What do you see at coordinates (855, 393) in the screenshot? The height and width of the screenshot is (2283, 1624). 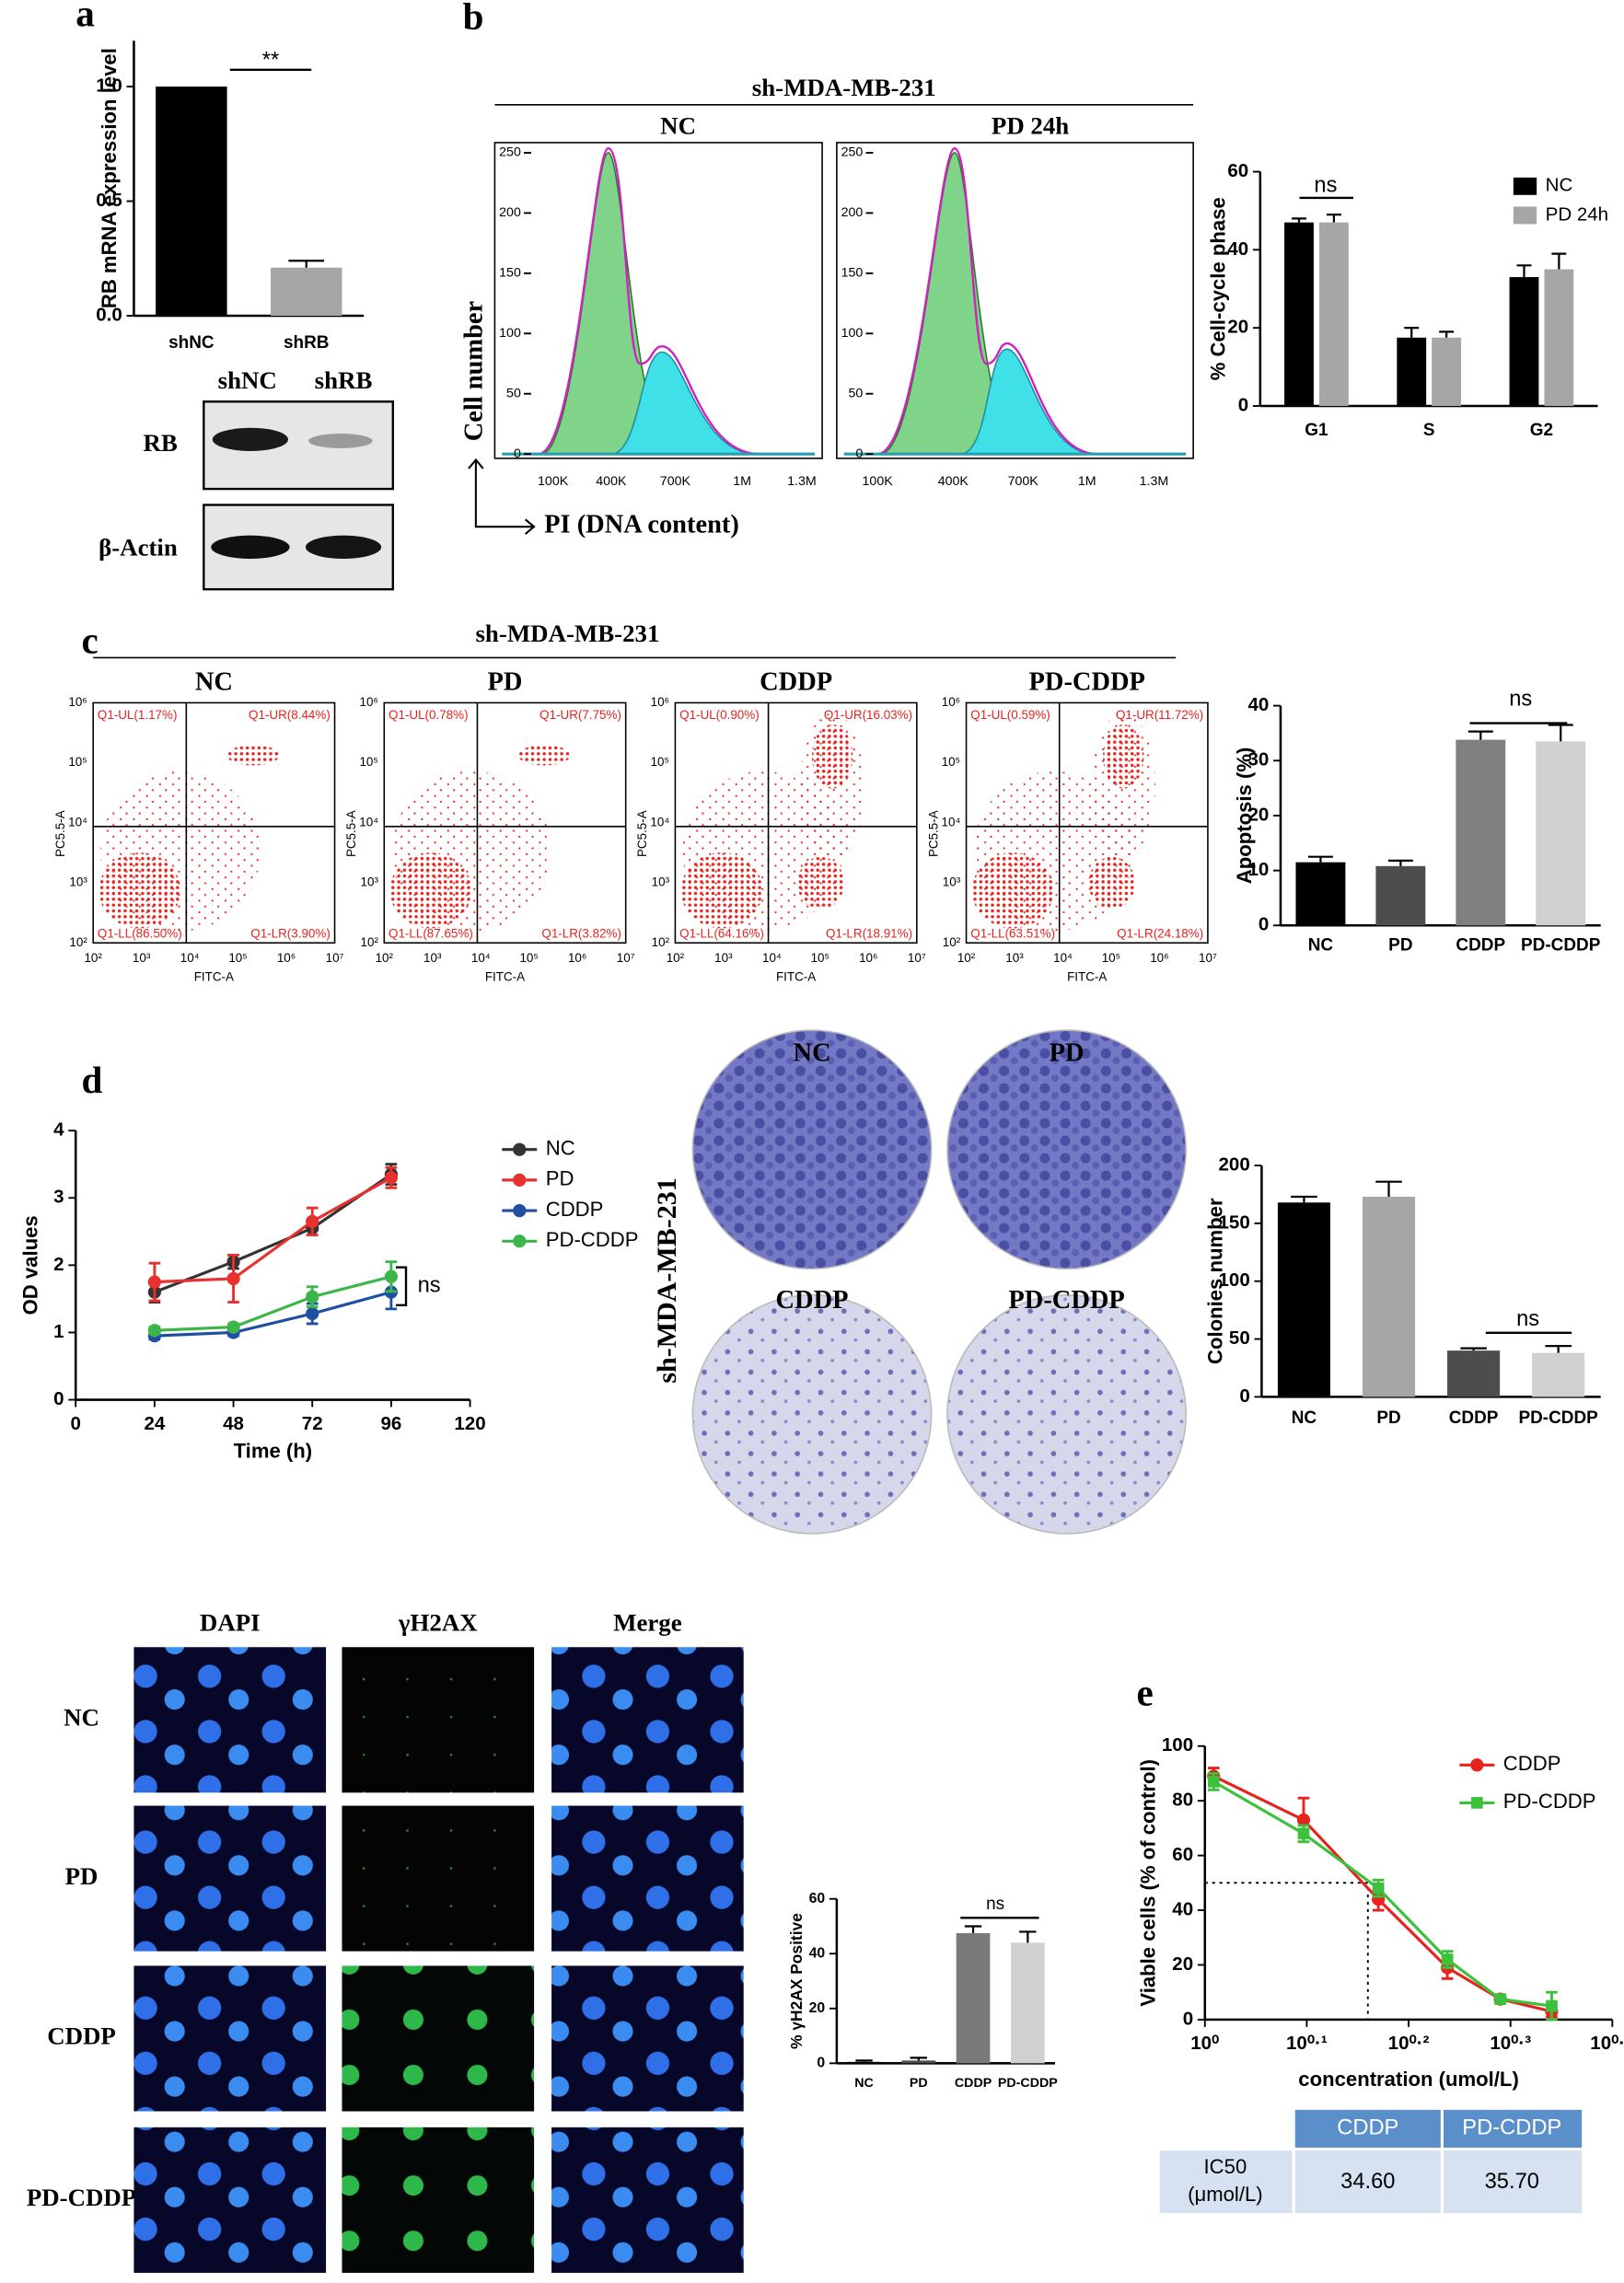 I see `y-tick-label: 50` at bounding box center [855, 393].